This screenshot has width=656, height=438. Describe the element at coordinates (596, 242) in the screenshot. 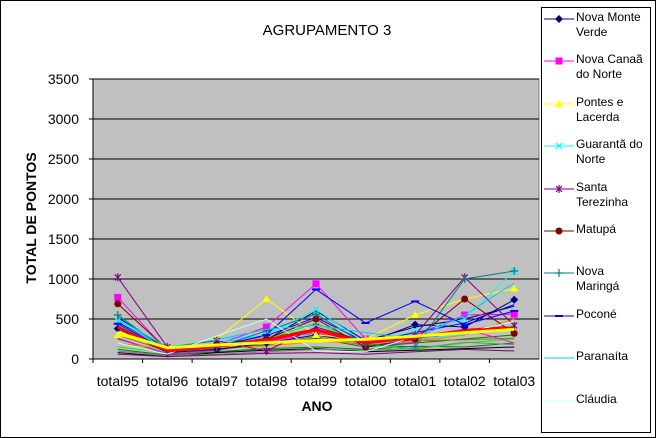

I see `legend-item: Matupá` at that location.